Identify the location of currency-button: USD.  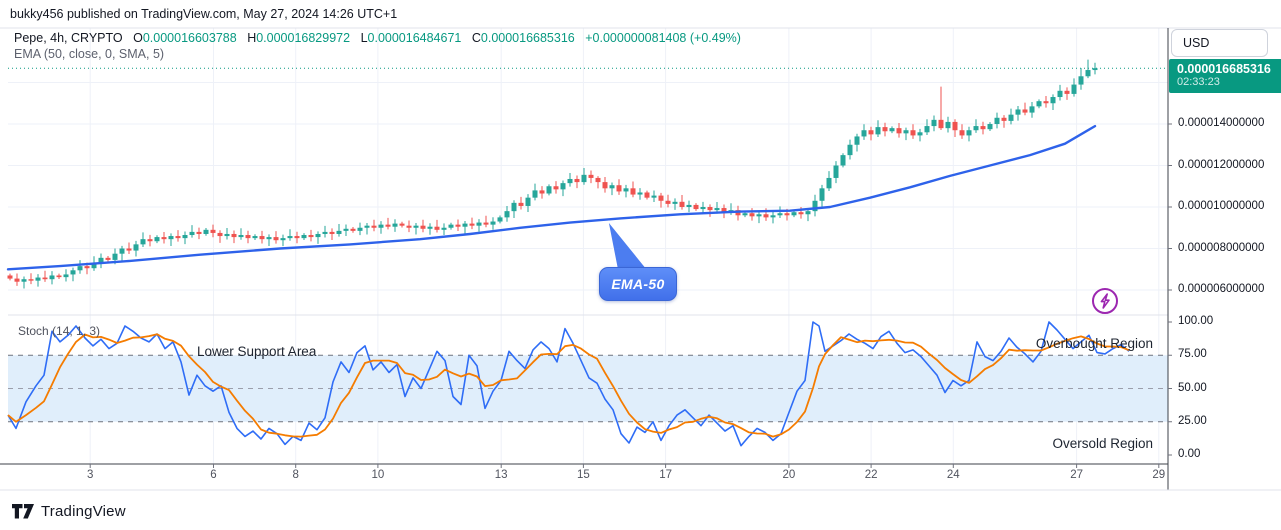
(1219, 43).